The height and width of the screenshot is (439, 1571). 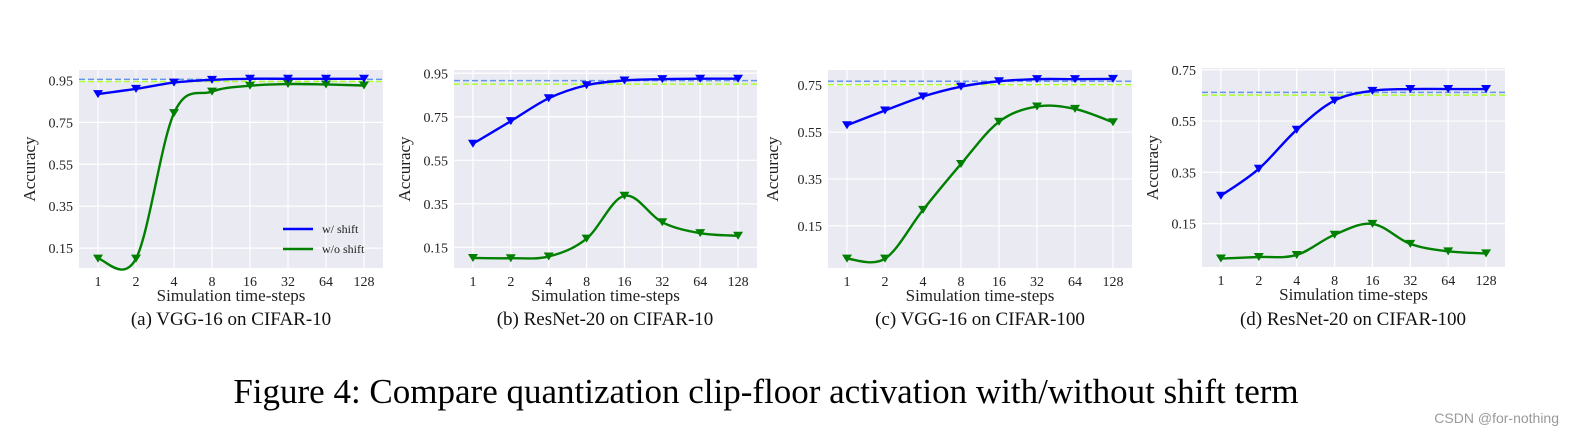 I want to click on y-tick-label: 0.15, so click(x=61, y=249).